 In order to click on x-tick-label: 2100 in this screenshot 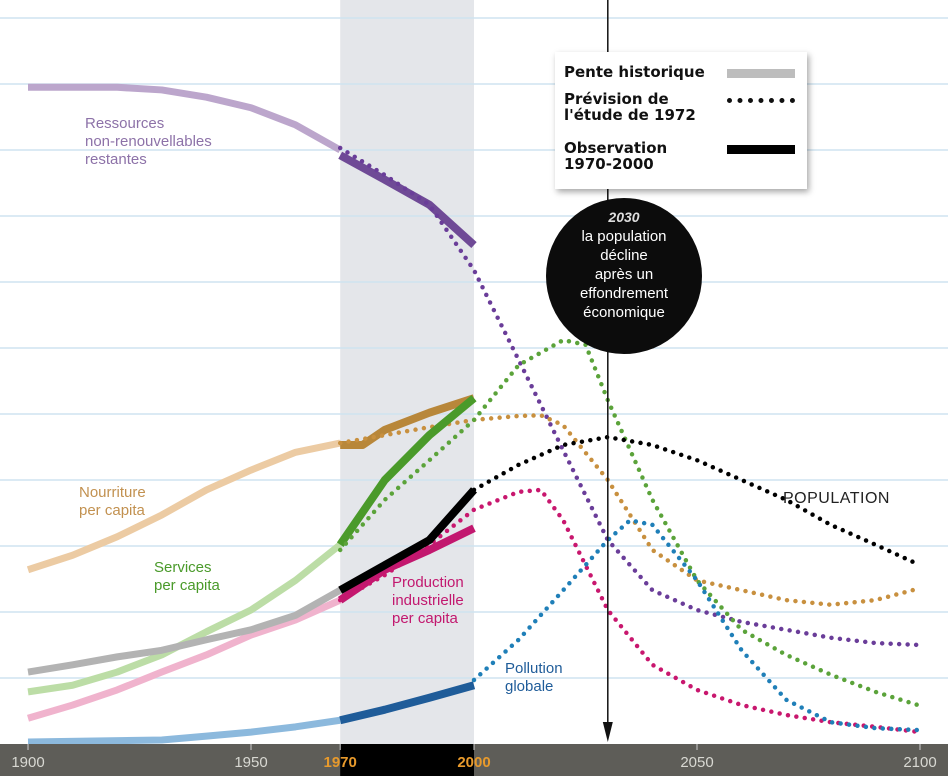, I will do `click(919, 762)`.